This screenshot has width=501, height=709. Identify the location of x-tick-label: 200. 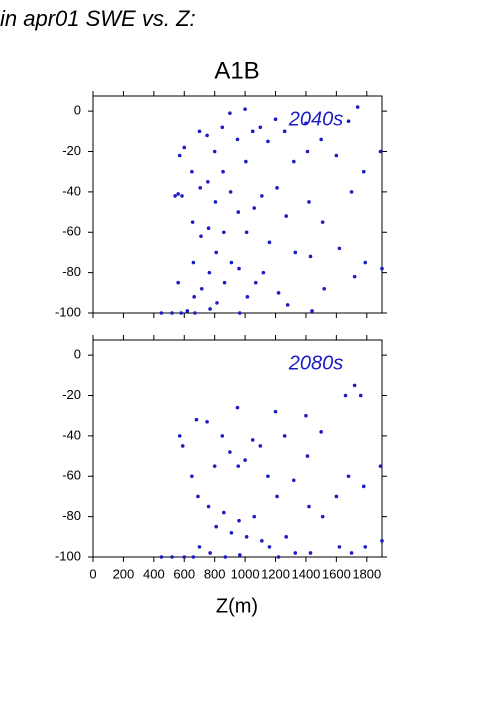
(124, 573).